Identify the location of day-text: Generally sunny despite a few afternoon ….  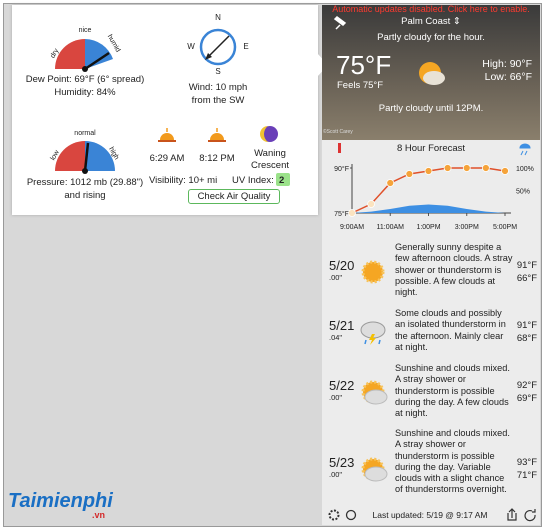
(454, 270).